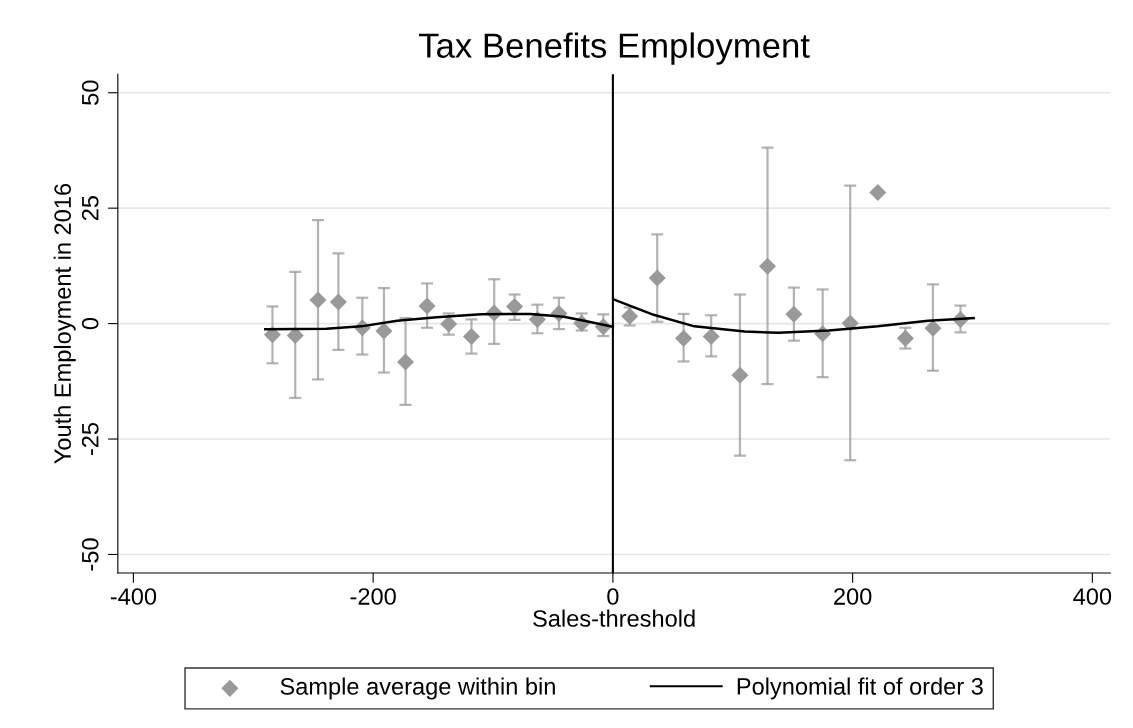 The width and height of the screenshot is (1133, 728). Describe the element at coordinates (614, 618) in the screenshot. I see `x-axis-title: Sales-threshold` at that location.